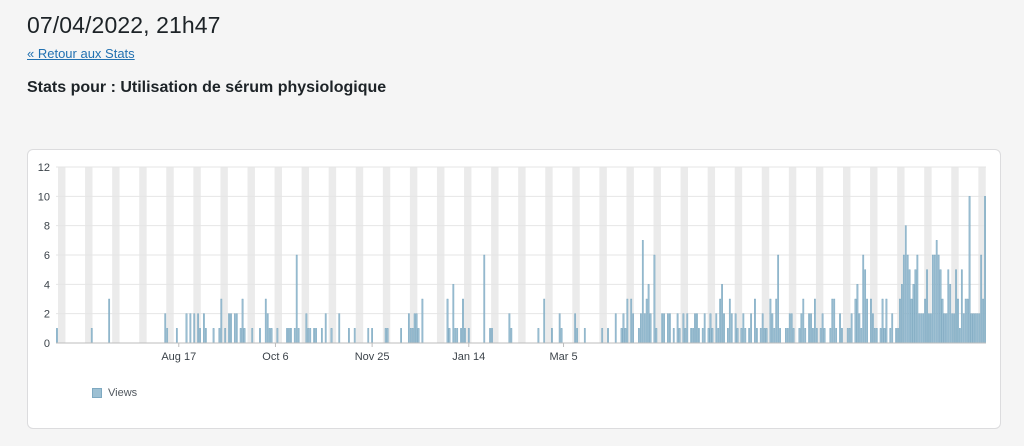 The image size is (1024, 446). What do you see at coordinates (47, 344) in the screenshot?
I see `y-tick-label: 0` at bounding box center [47, 344].